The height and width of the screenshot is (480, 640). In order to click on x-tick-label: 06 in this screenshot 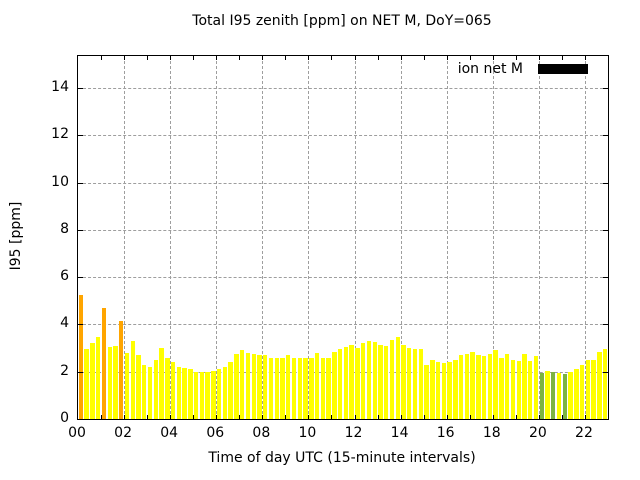, I will do `click(215, 433)`.